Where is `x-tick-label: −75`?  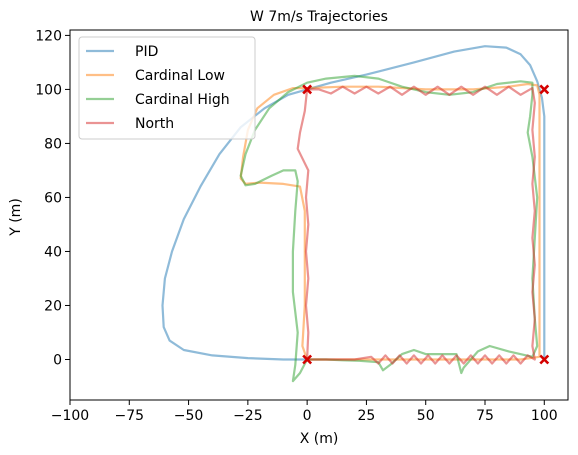
x-tick-label: −75 is located at coordinates (130, 416).